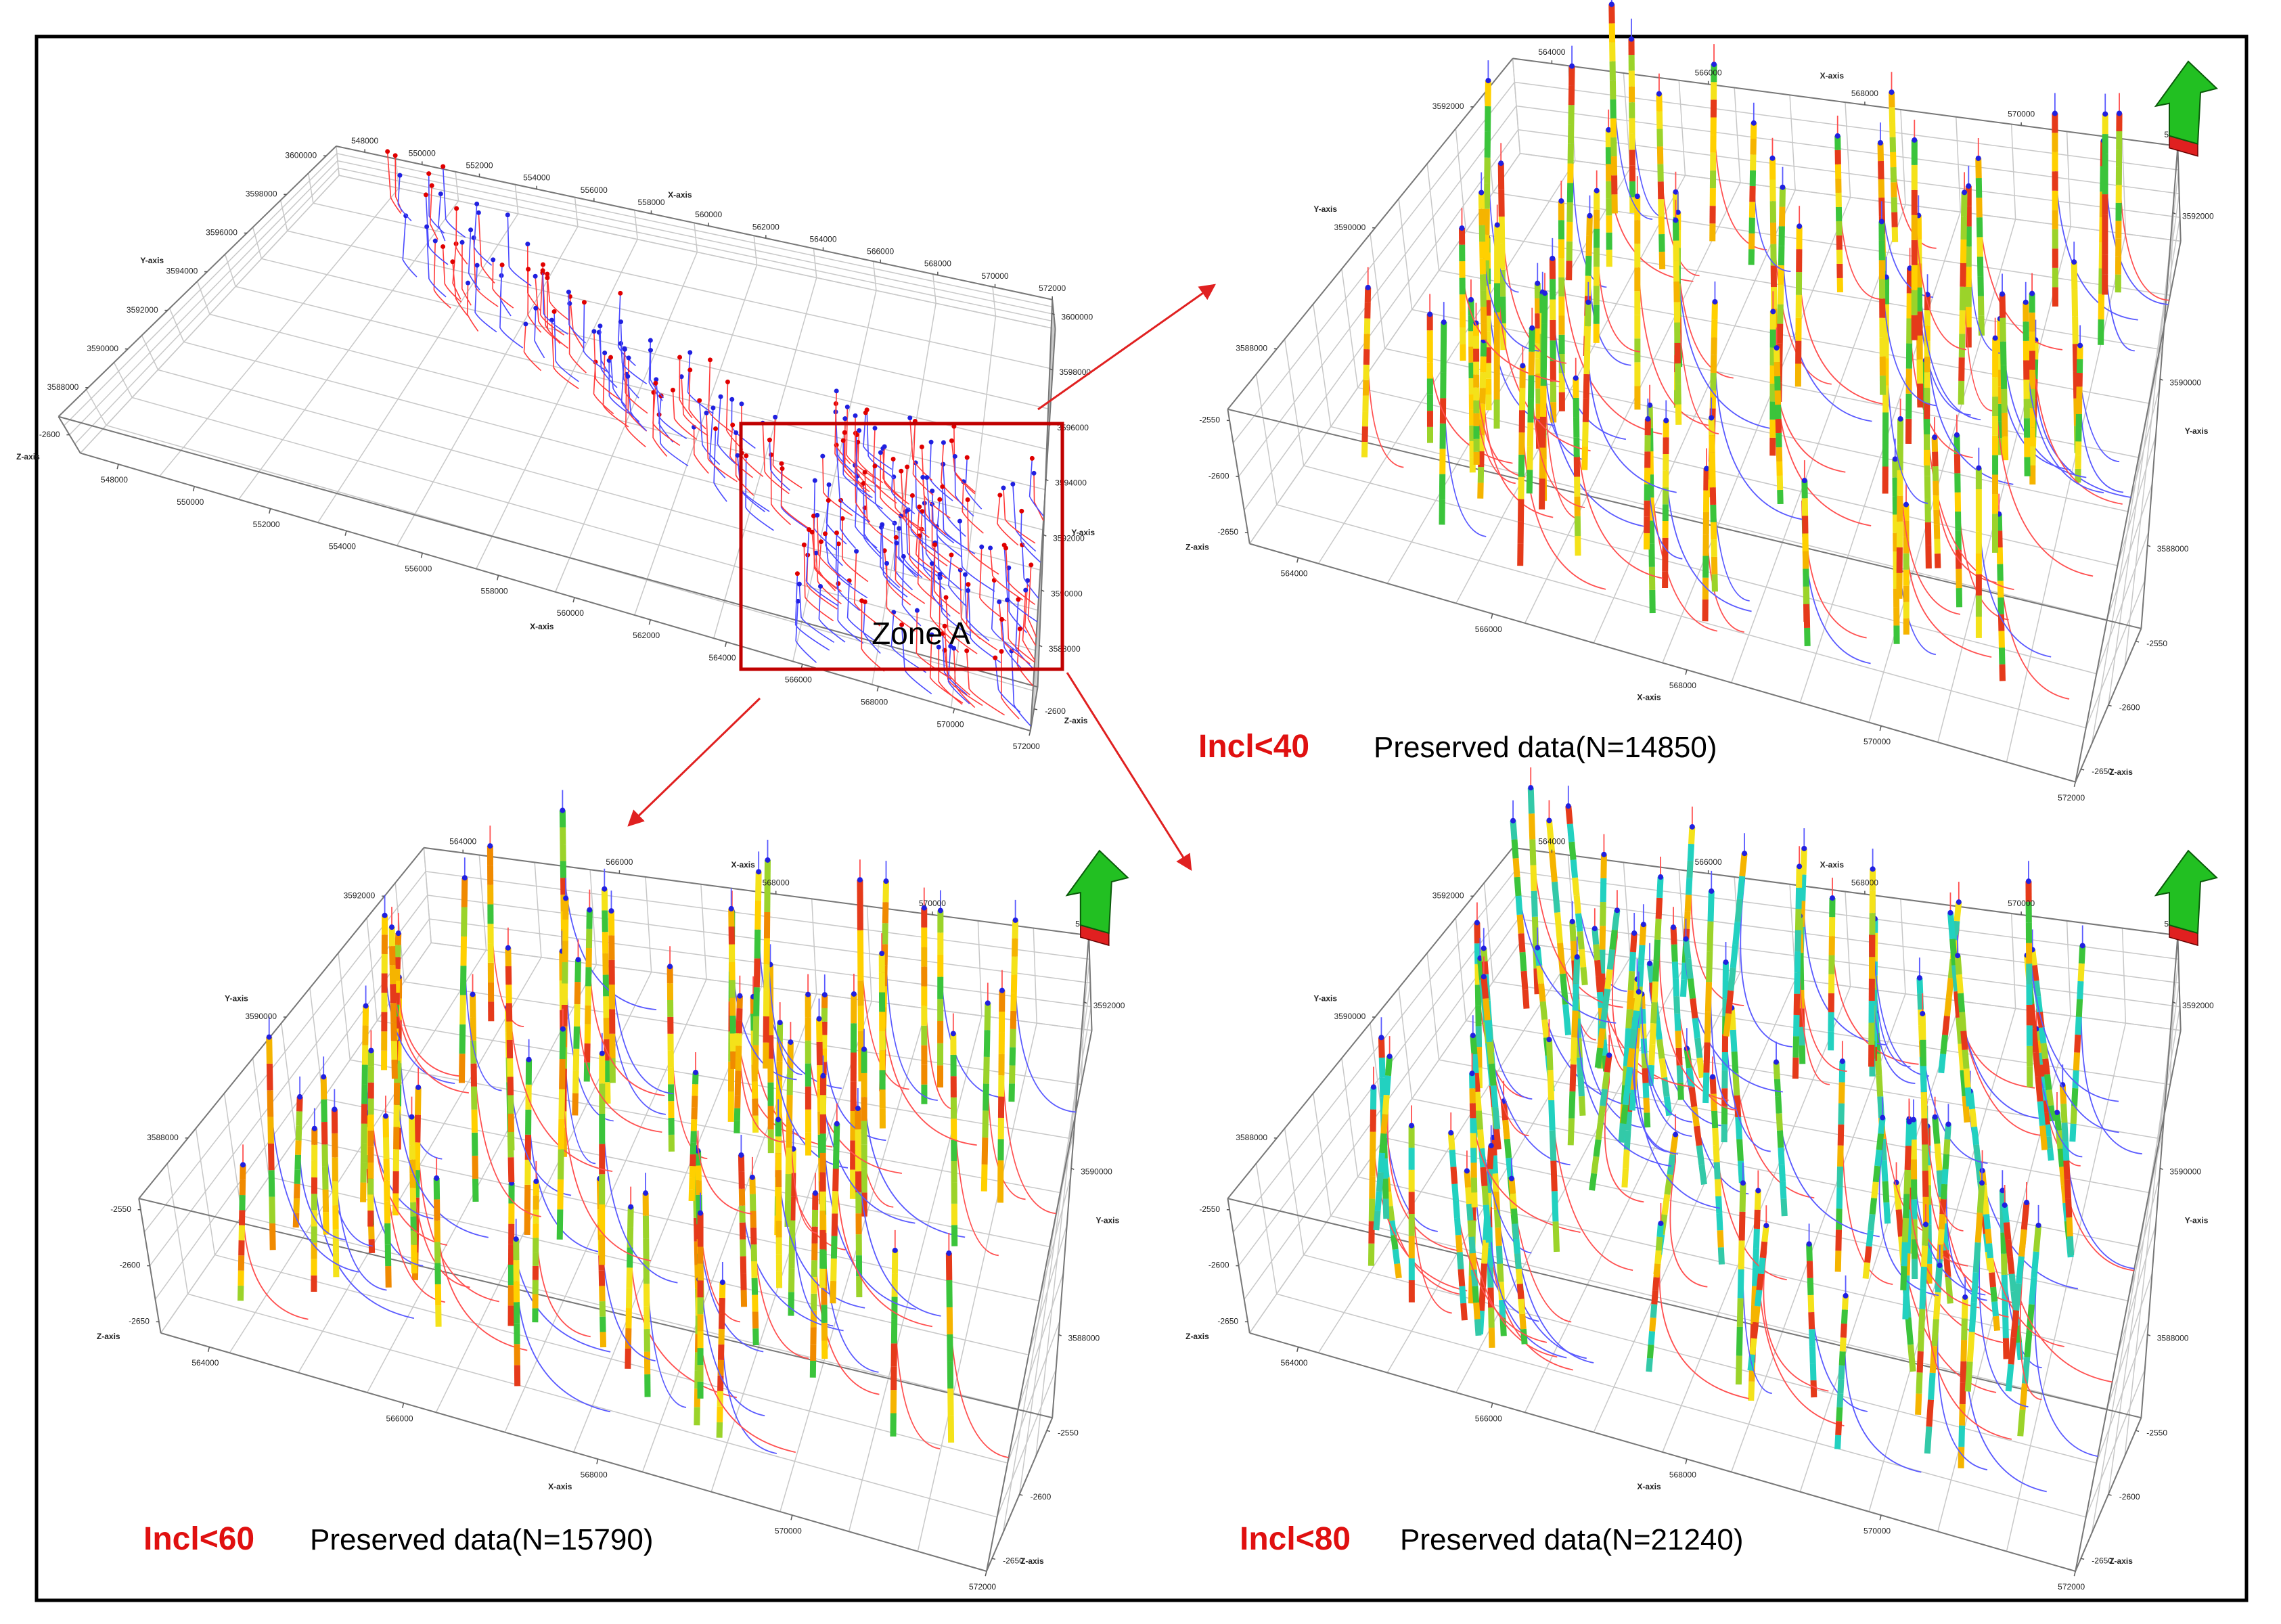  I want to click on wall-grid, so click(697, 252).